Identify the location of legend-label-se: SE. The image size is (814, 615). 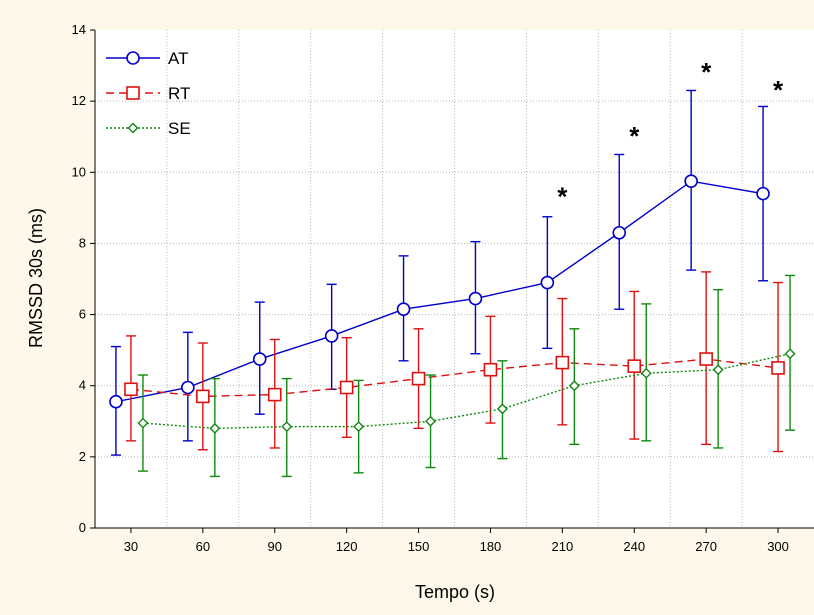
(179, 128).